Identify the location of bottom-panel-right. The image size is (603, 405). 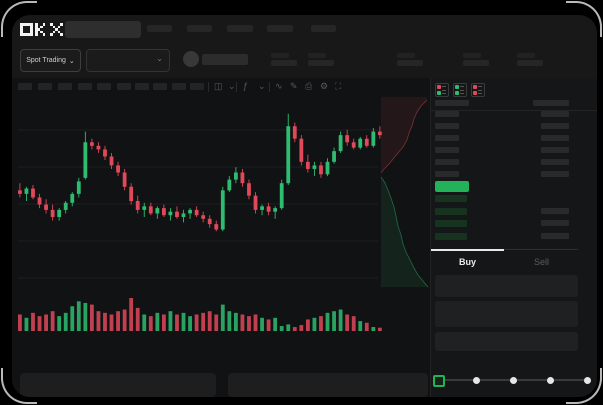
(328, 385).